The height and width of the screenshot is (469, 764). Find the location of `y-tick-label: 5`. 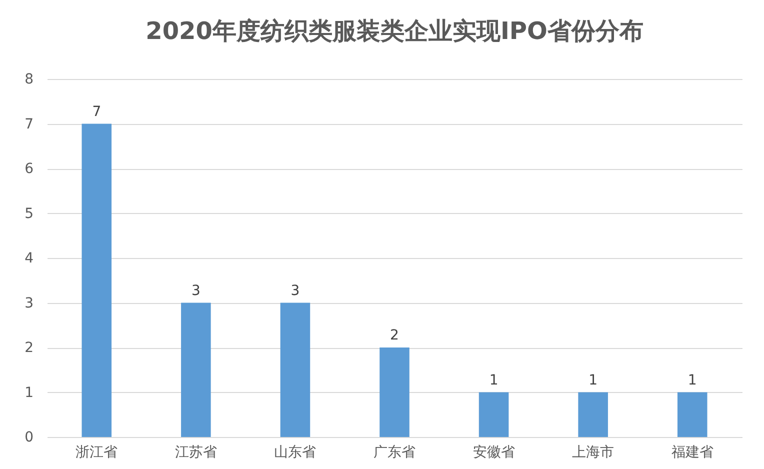

y-tick-label: 5 is located at coordinates (29, 214).